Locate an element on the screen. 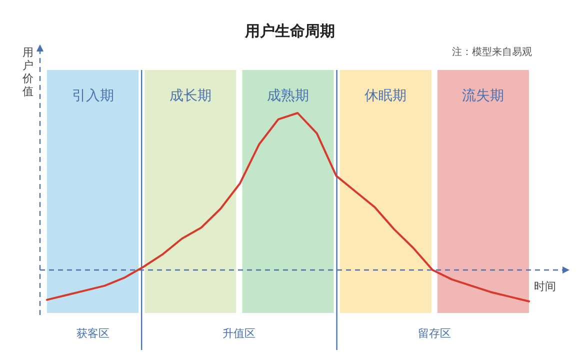 This screenshot has width=580, height=359. text: 注：模型来自易观 is located at coordinates (492, 52).